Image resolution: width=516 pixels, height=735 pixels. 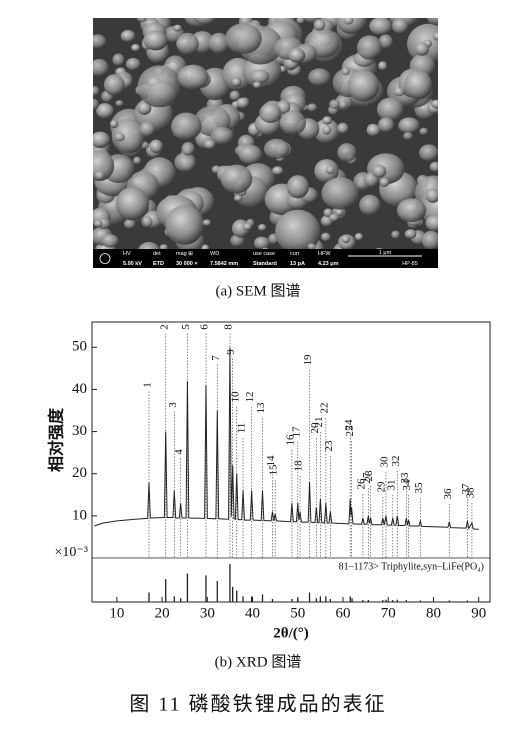 I want to click on peak-label: 14, so click(x=271, y=461).